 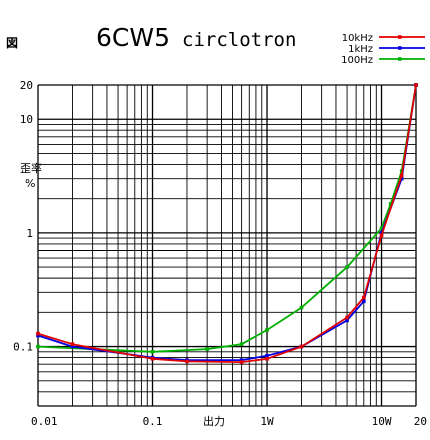 What do you see at coordinates (420, 421) in the screenshot?
I see `x-tick-label: 20` at bounding box center [420, 421].